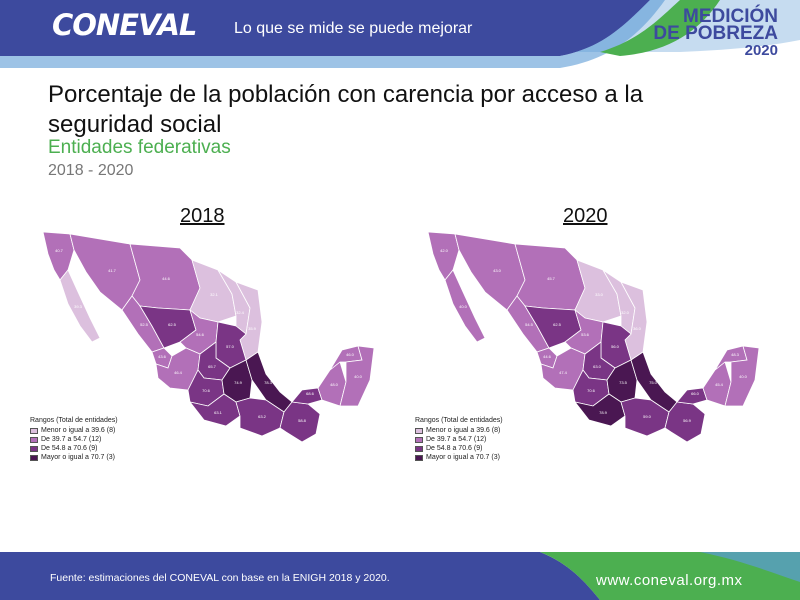 Image resolution: width=800 pixels, height=600 pixels. What do you see at coordinates (653, 382) in the screenshot?
I see `state-value-label: 75.0` at bounding box center [653, 382].